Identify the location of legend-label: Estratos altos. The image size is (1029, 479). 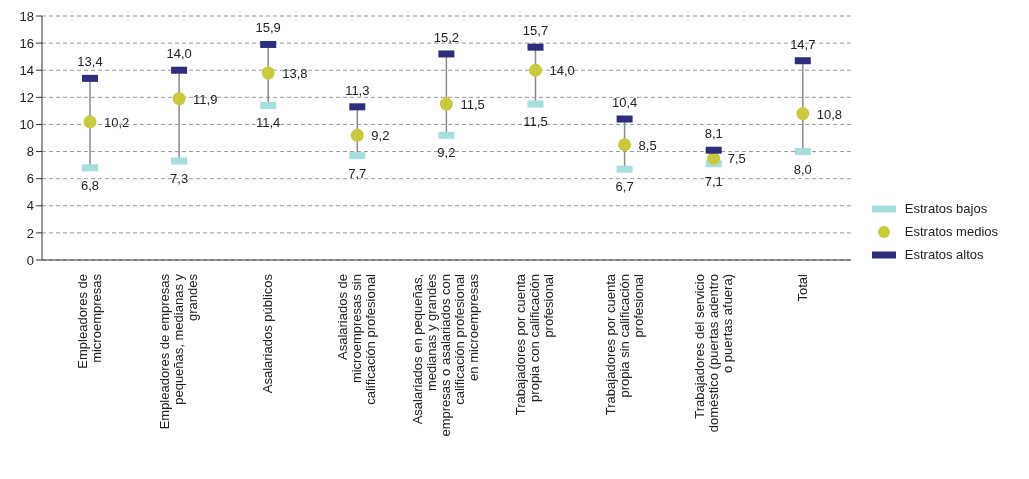
(944, 254).